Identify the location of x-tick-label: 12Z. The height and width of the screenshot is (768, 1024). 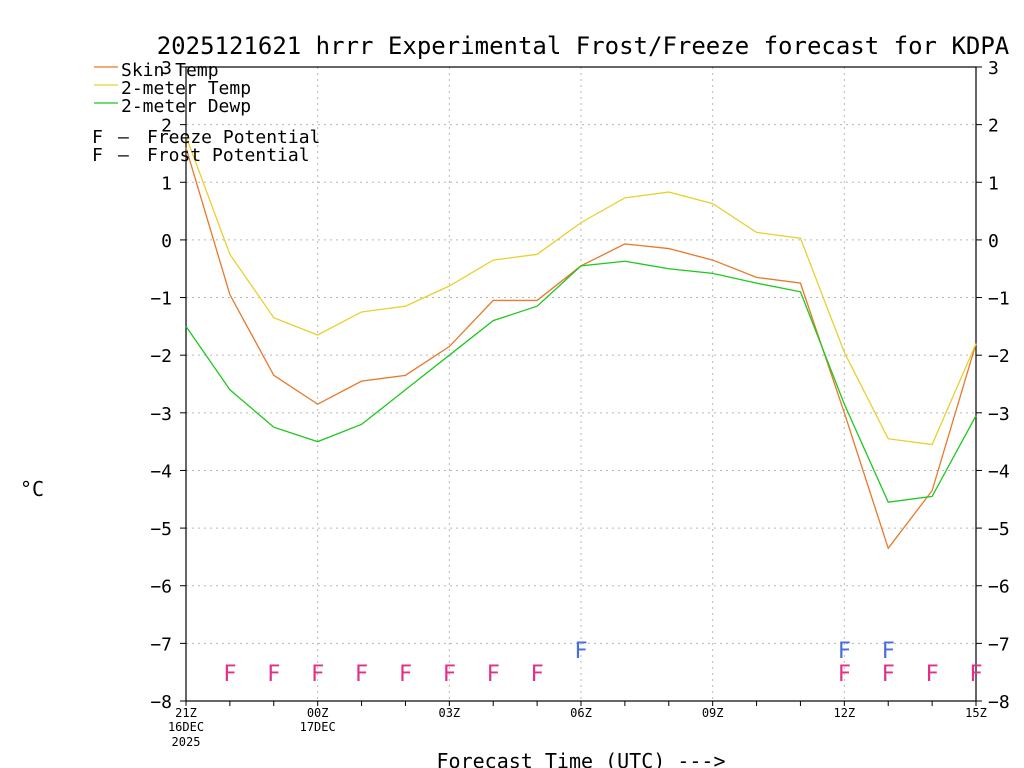
(844, 713).